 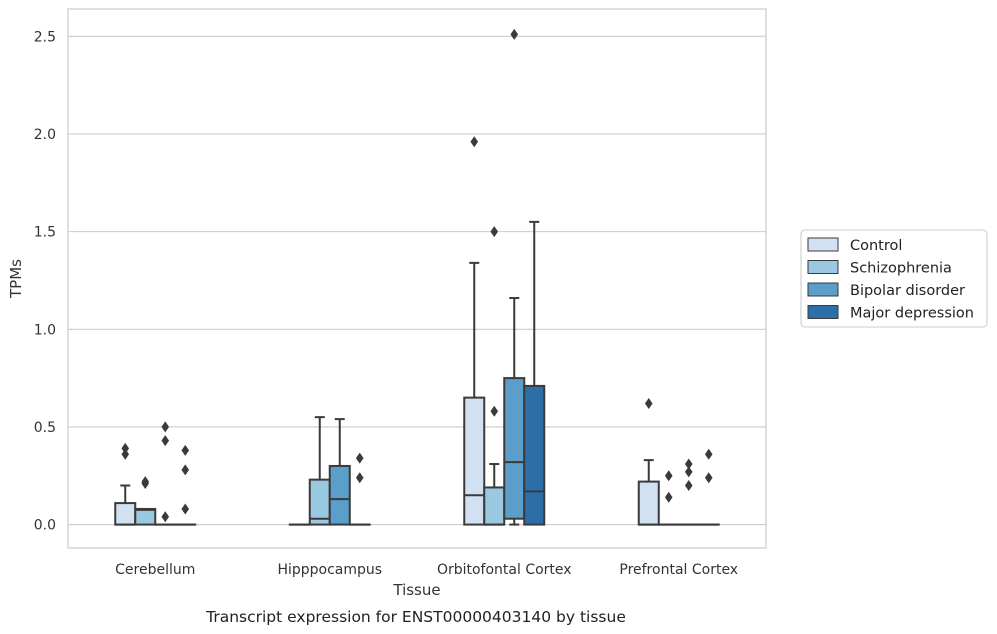 I want to click on y-tick-label: 2.5, so click(x=45, y=37).